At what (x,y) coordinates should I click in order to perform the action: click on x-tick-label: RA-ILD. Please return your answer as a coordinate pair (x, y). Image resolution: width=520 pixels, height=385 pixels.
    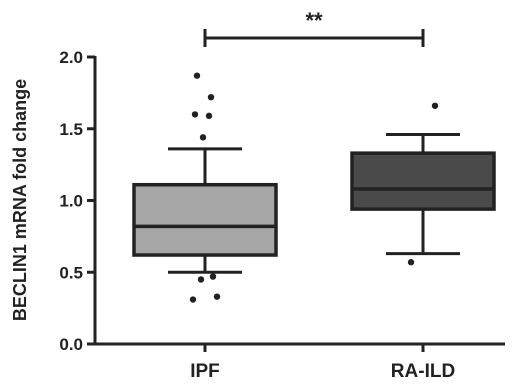
    Looking at the image, I should click on (423, 371).